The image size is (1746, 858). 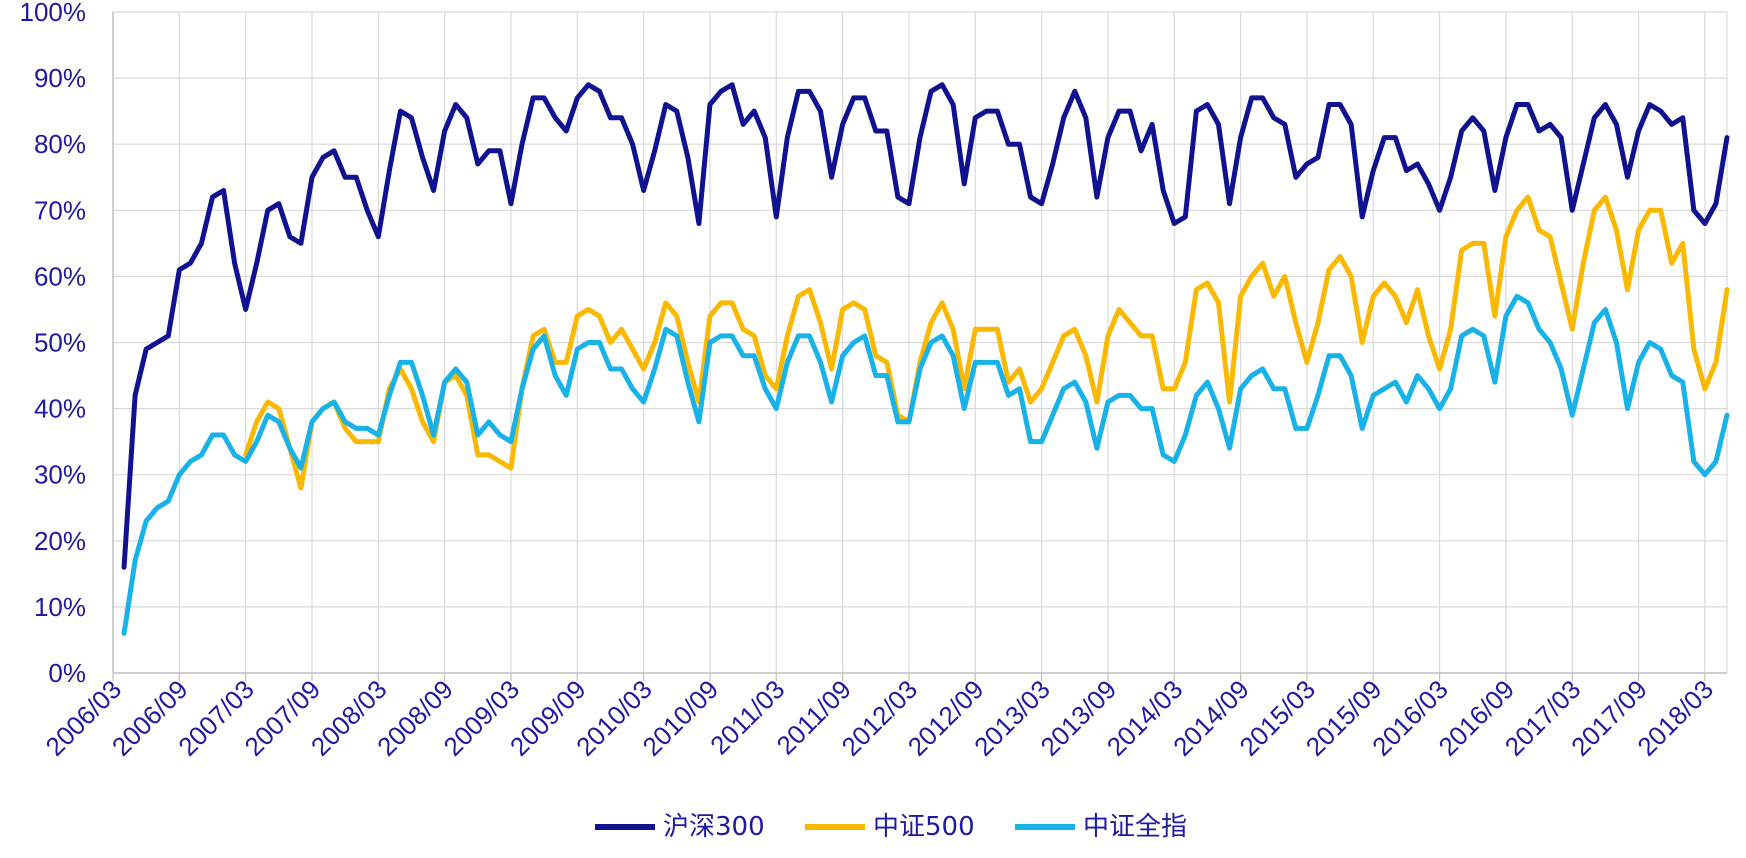 I want to click on y-tick-label: 90%, so click(x=60, y=78).